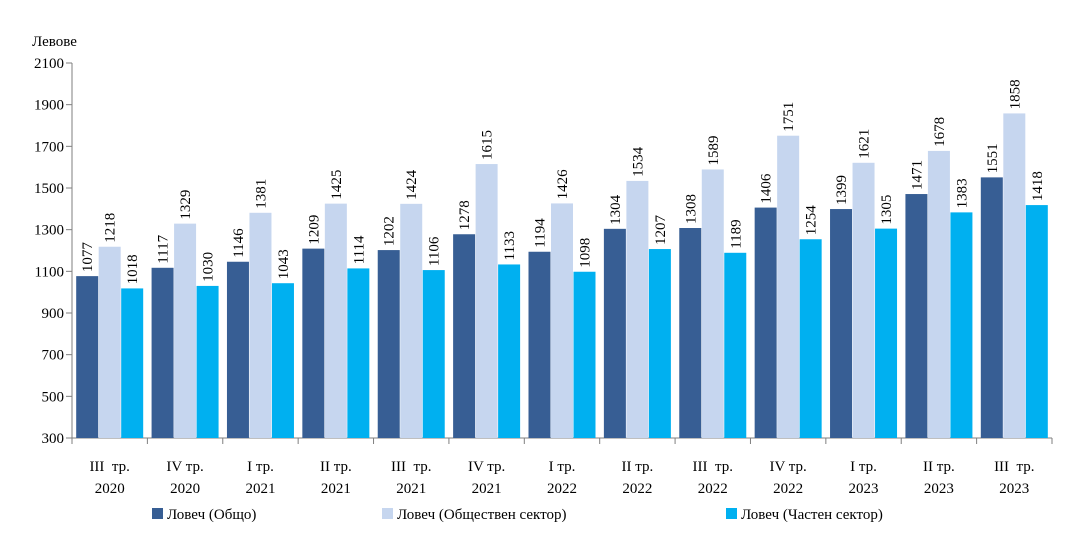 The height and width of the screenshot is (545, 1078). I want to click on data-label: 1425, so click(337, 185).